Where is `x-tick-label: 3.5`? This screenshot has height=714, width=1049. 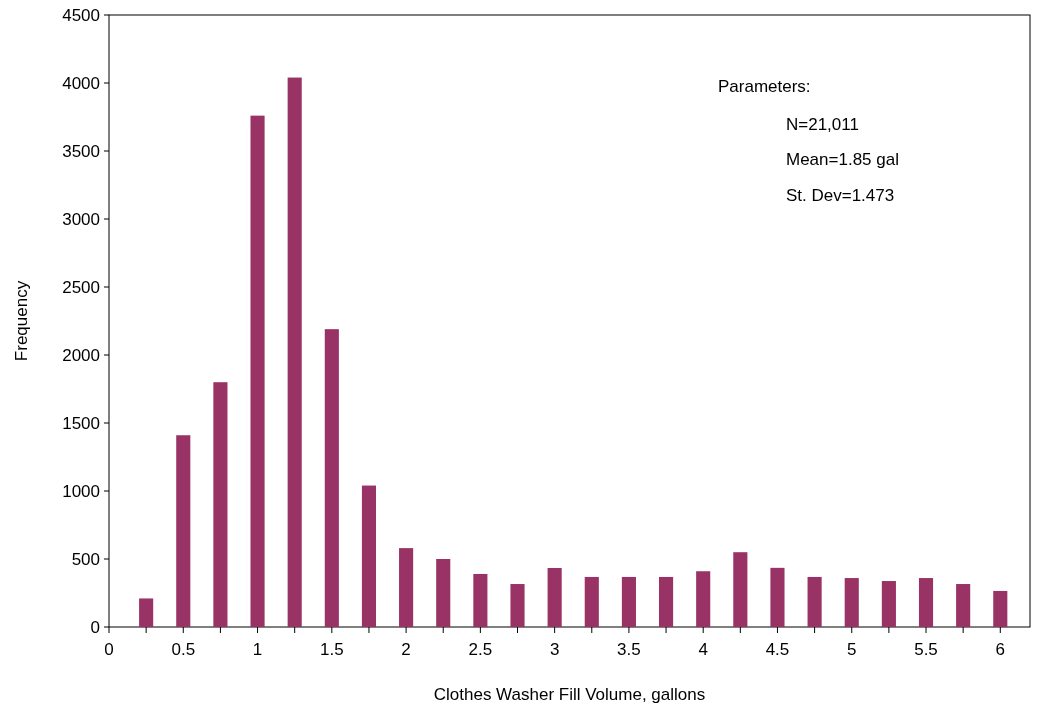 x-tick-label: 3.5 is located at coordinates (629, 649).